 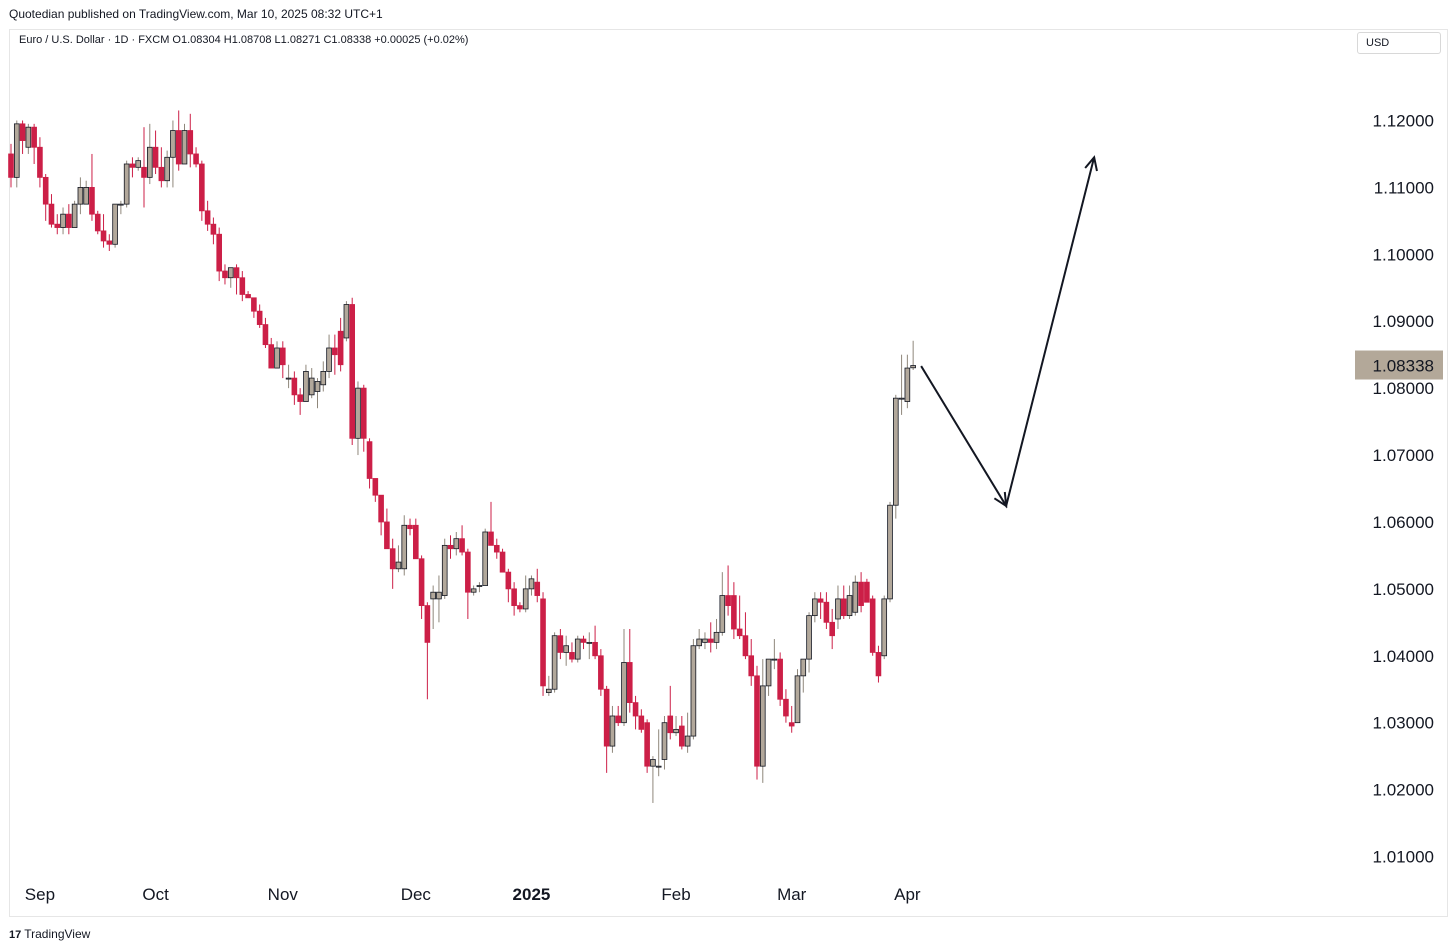 I want to click on price-tick-label: 1.09000, so click(x=1403, y=321).